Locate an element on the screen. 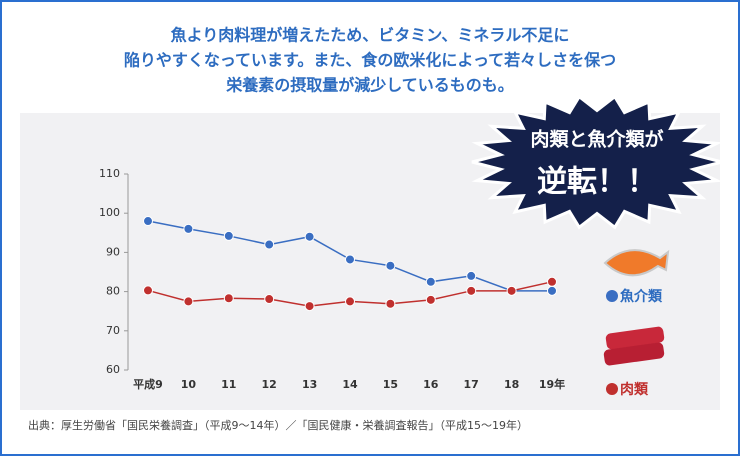 This screenshot has height=460, width=740. y-tick-label: 90 is located at coordinates (113, 251).